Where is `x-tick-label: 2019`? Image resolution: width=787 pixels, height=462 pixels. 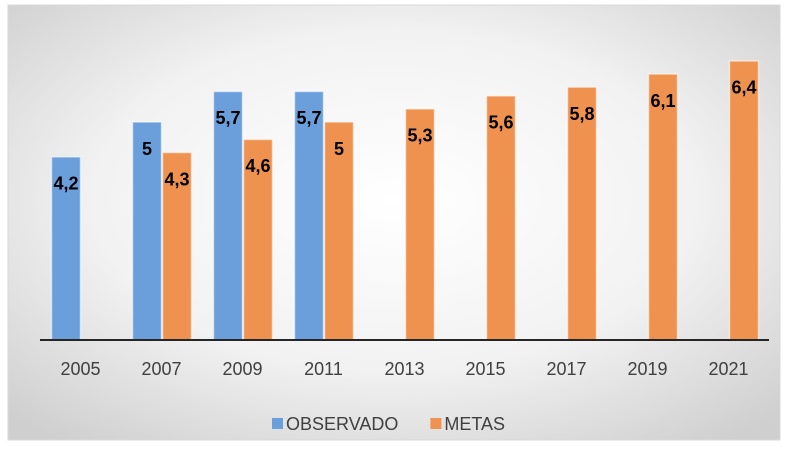
x-tick-label: 2019 is located at coordinates (647, 369).